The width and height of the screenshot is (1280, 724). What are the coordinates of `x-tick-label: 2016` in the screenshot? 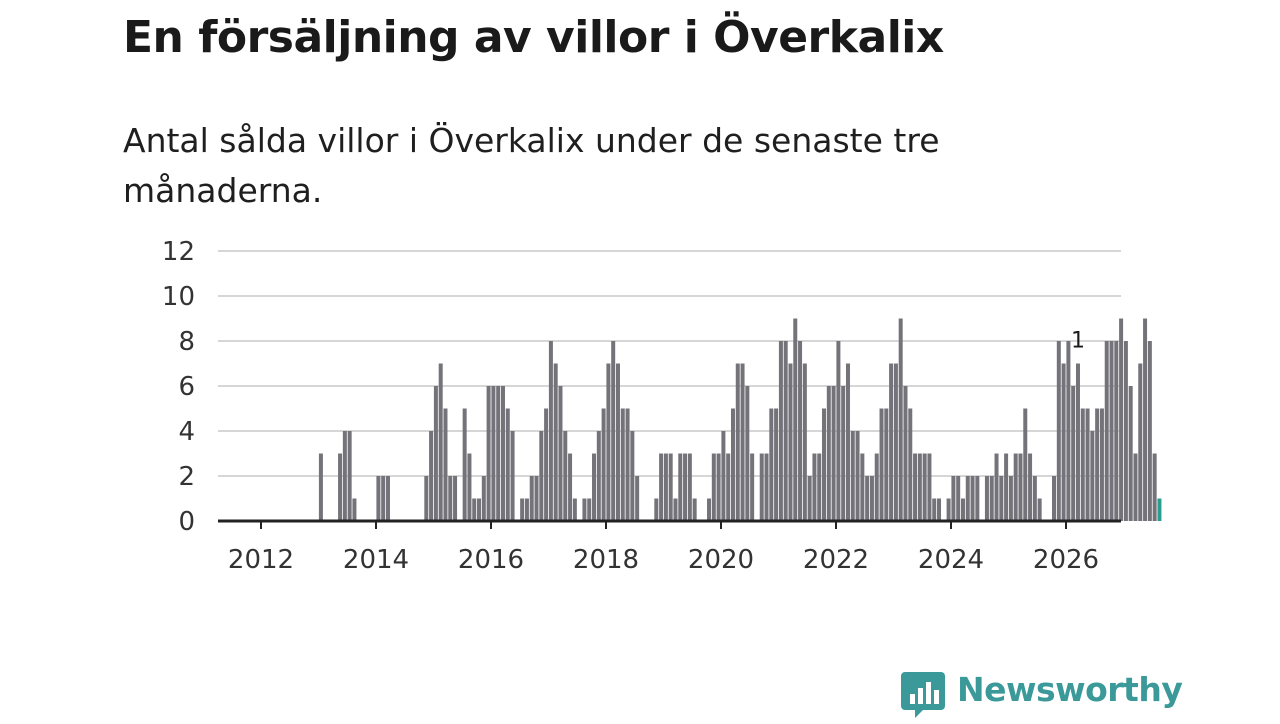 It's located at (491, 560).